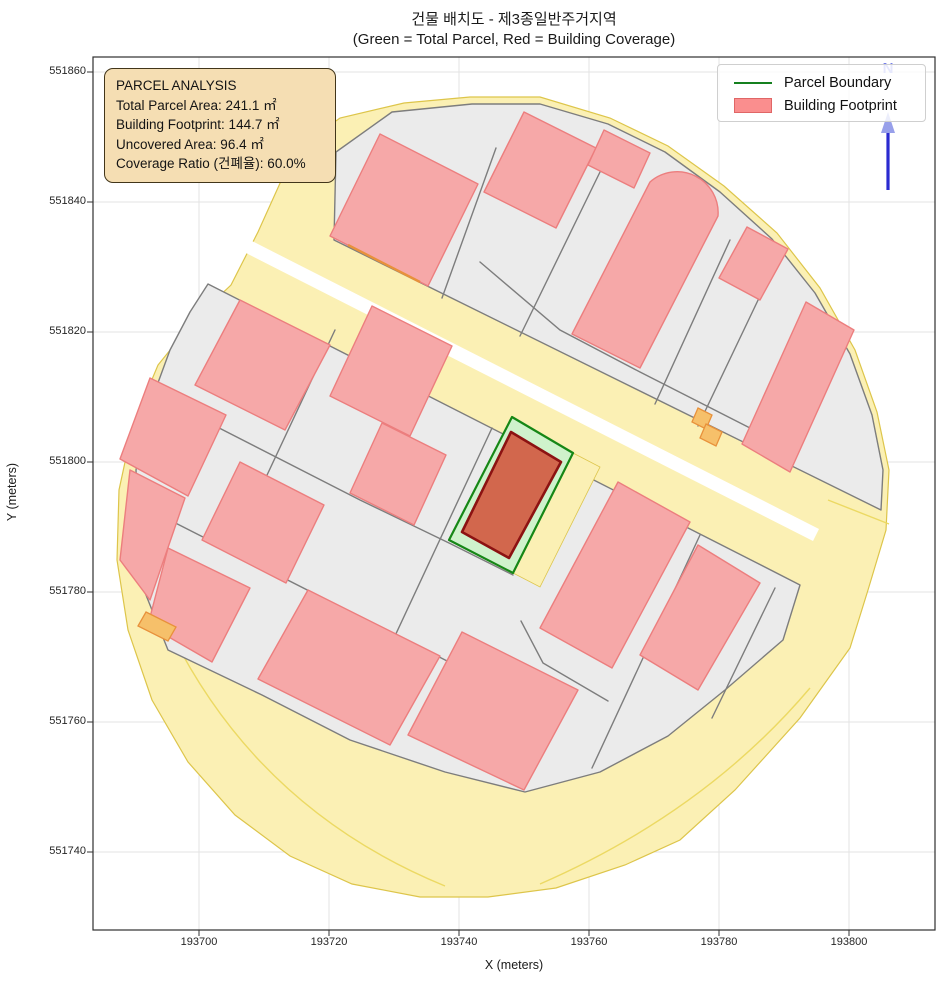  Describe the element at coordinates (329, 942) in the screenshot. I see `x-tick-label: 193720` at that location.